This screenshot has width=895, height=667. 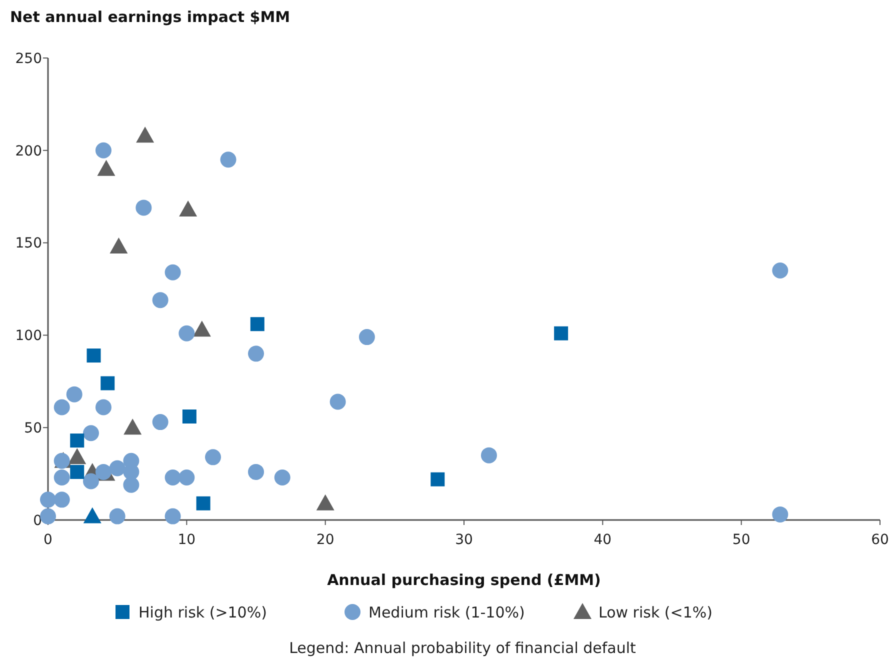 I want to click on x-tick-label: 40, so click(x=603, y=540).